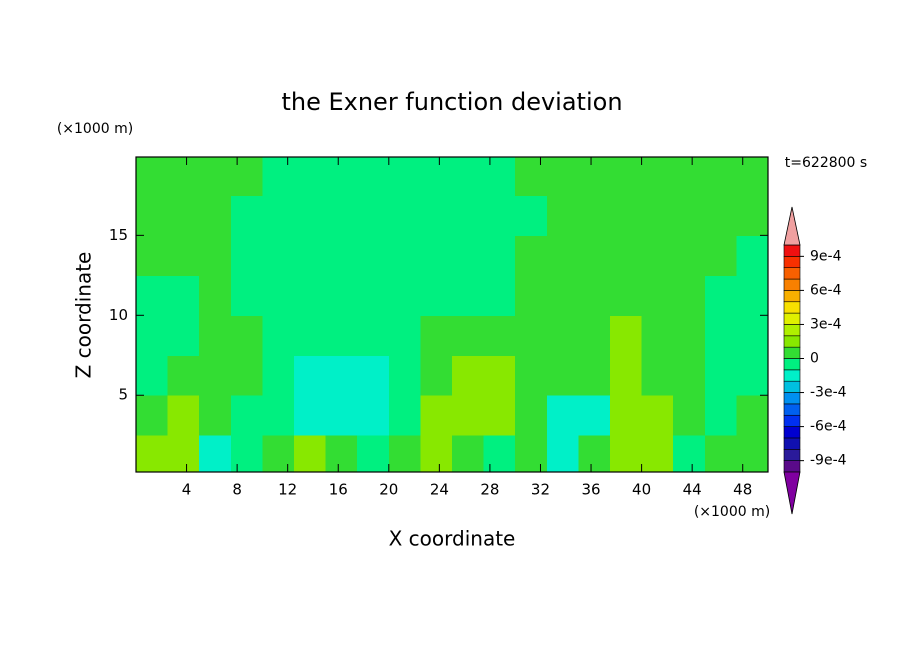 This screenshot has width=904, height=654. Describe the element at coordinates (826, 324) in the screenshot. I see `colorbar-tick-label: 3e-4` at that location.